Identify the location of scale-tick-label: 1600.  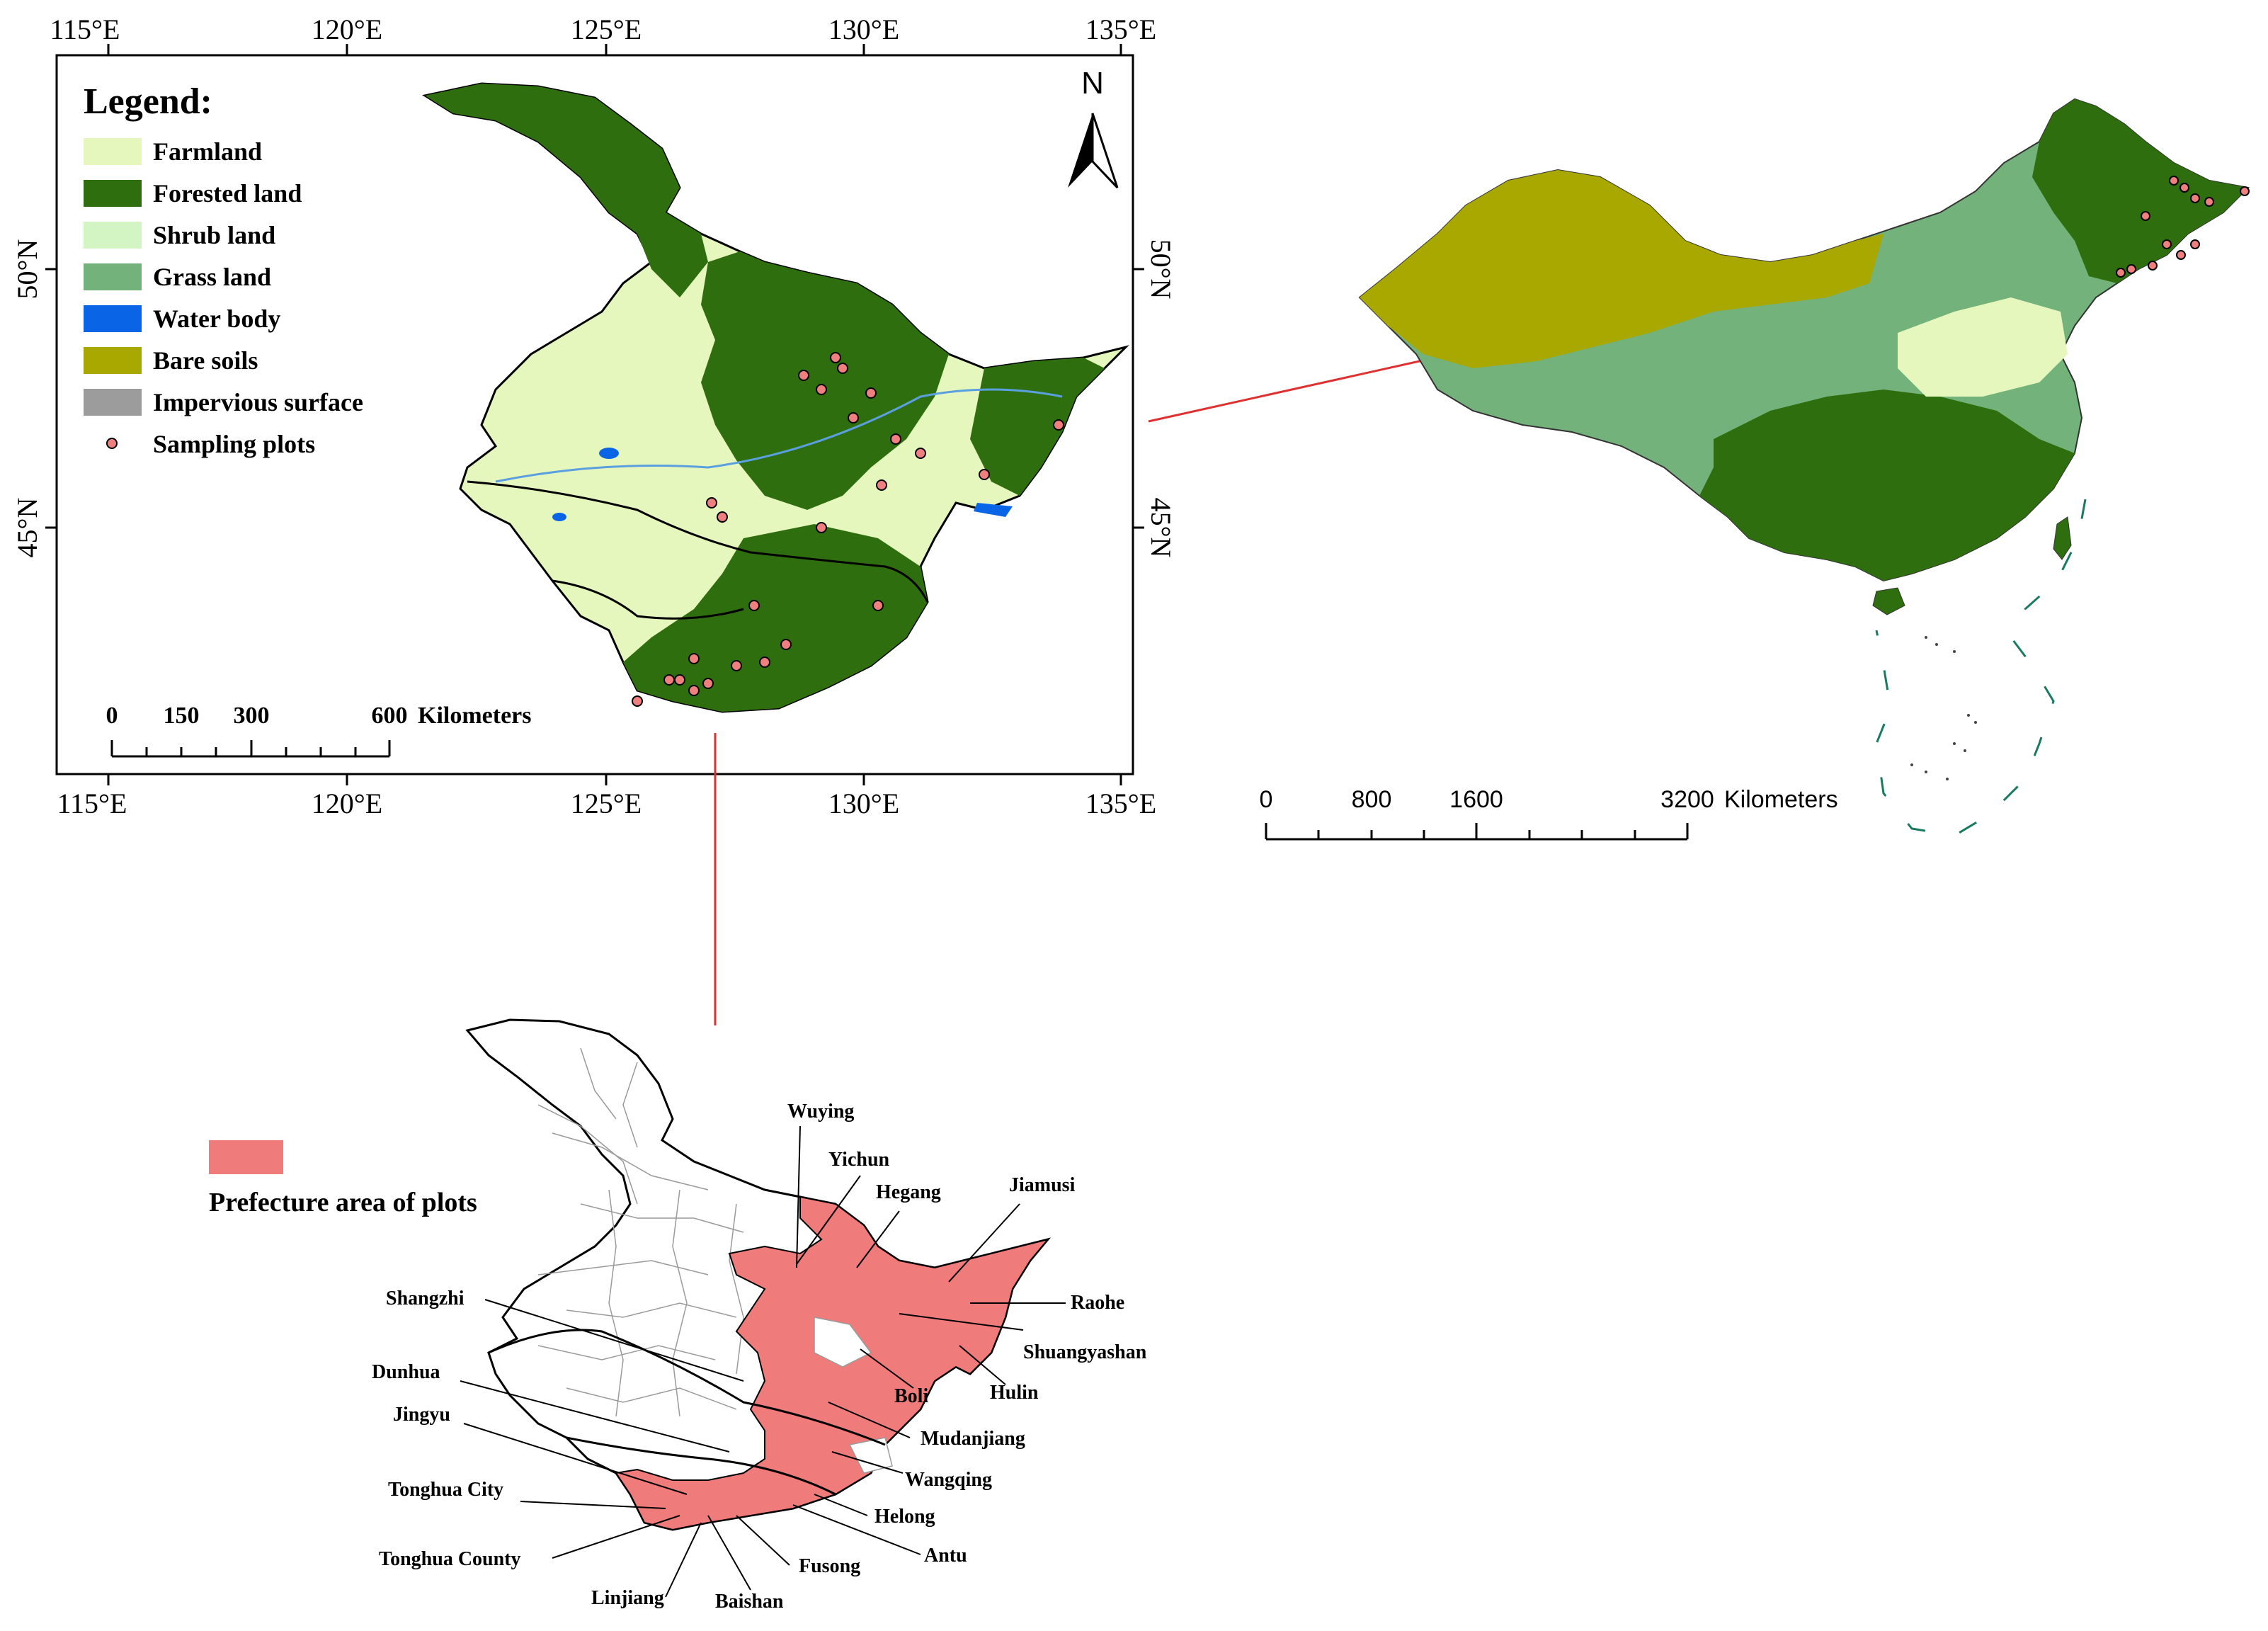
(1476, 799).